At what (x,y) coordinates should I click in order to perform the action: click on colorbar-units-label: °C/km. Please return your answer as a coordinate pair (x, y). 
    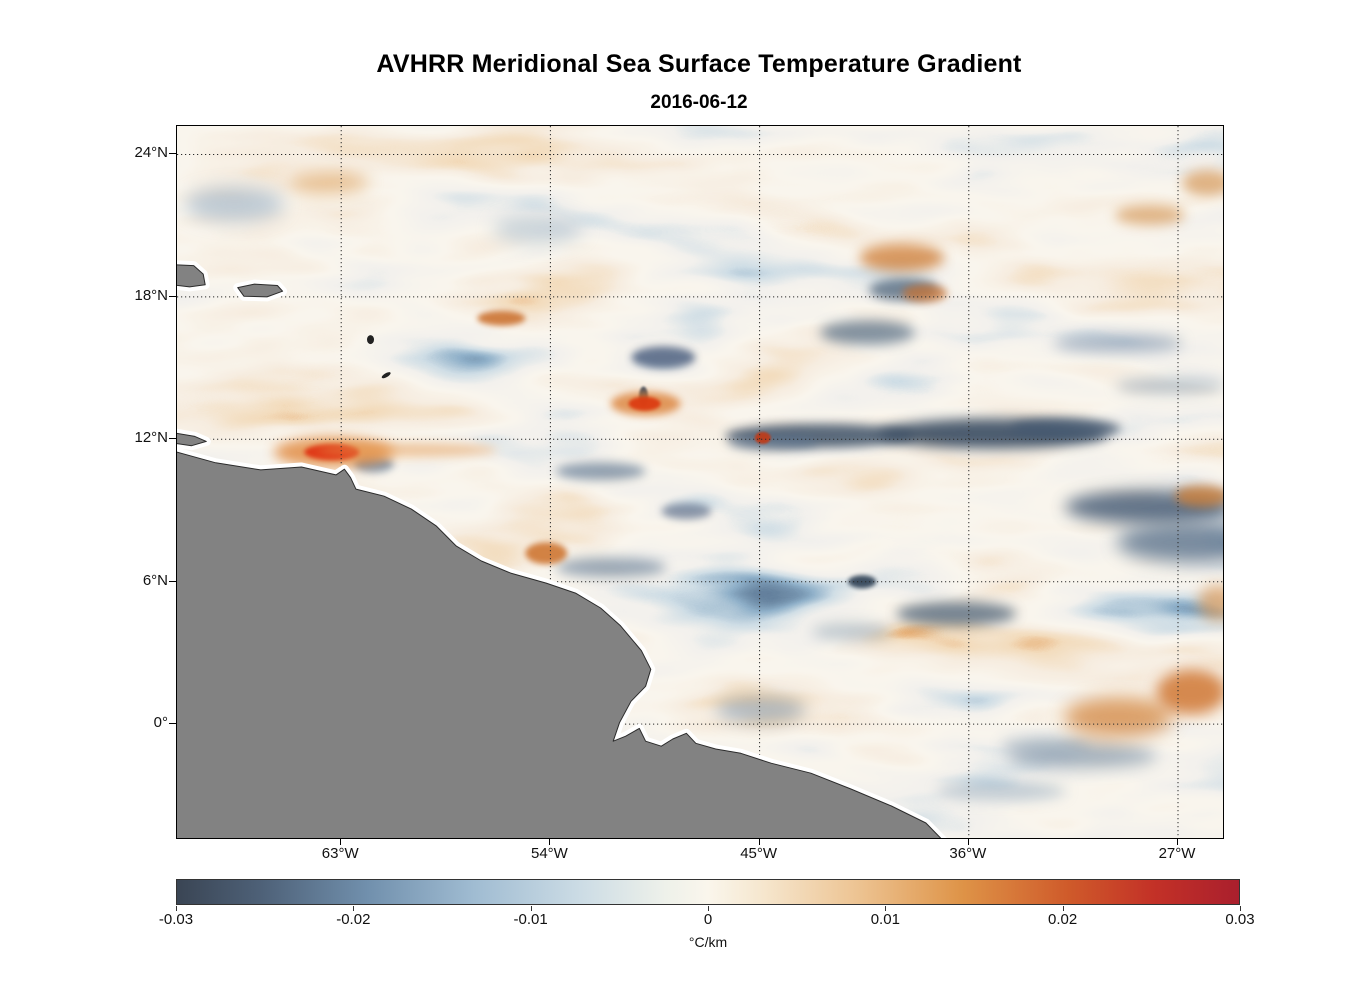
    Looking at the image, I should click on (708, 942).